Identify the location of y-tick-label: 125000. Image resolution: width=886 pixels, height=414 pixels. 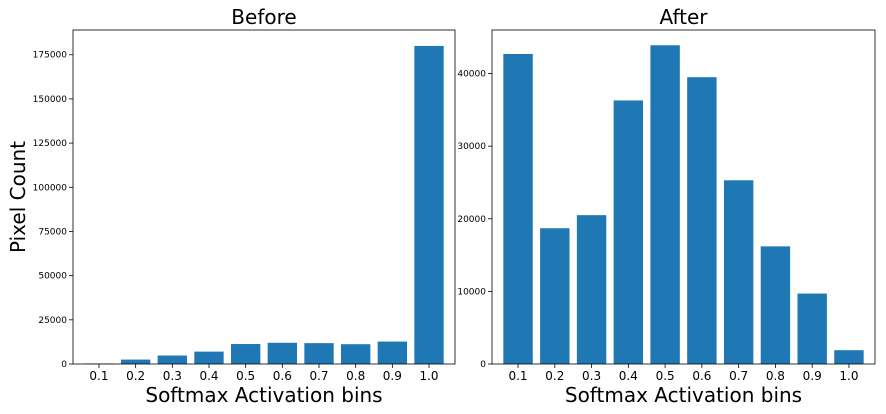
(50, 144).